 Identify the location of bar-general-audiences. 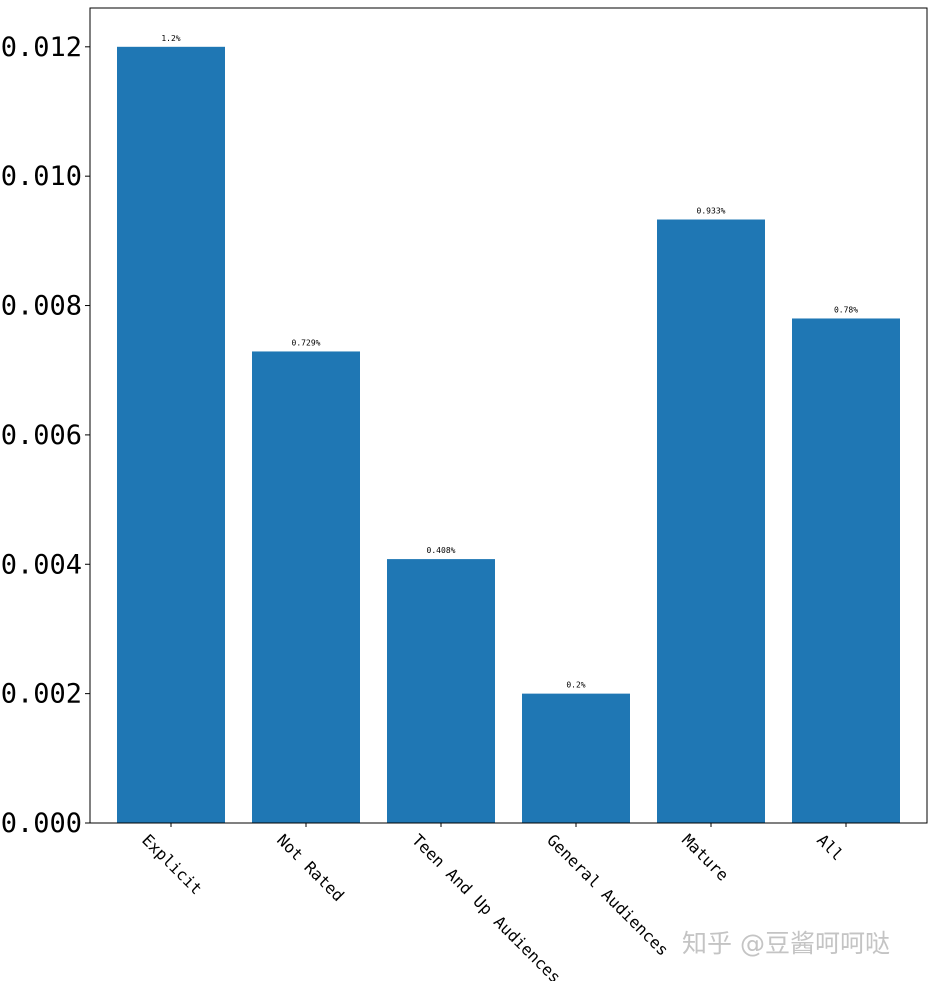
(576, 758).